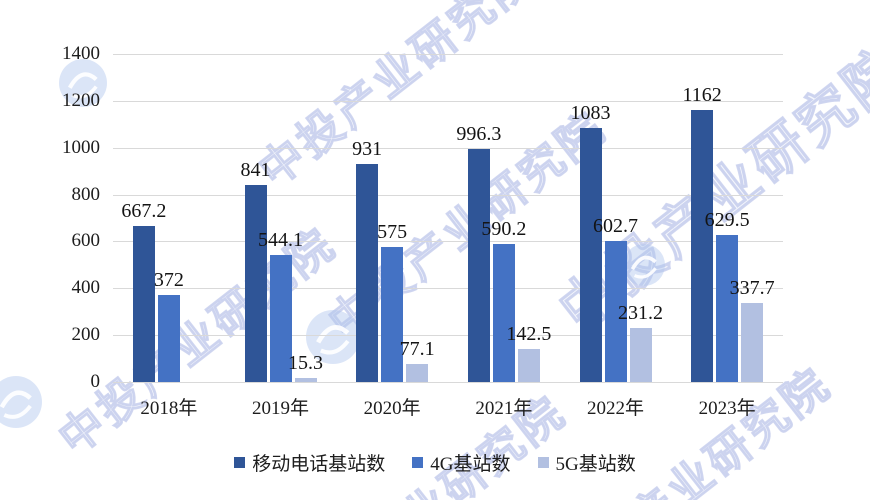 The width and height of the screenshot is (870, 500). I want to click on bar-value-label: 1162, so click(702, 94).